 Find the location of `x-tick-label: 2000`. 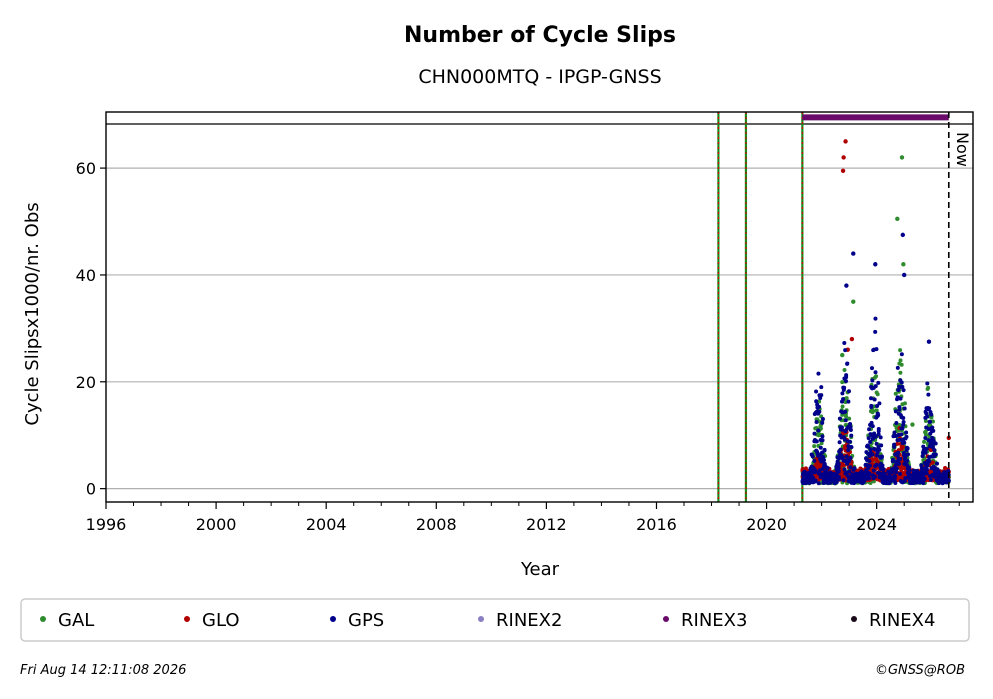

x-tick-label: 2000 is located at coordinates (216, 524).